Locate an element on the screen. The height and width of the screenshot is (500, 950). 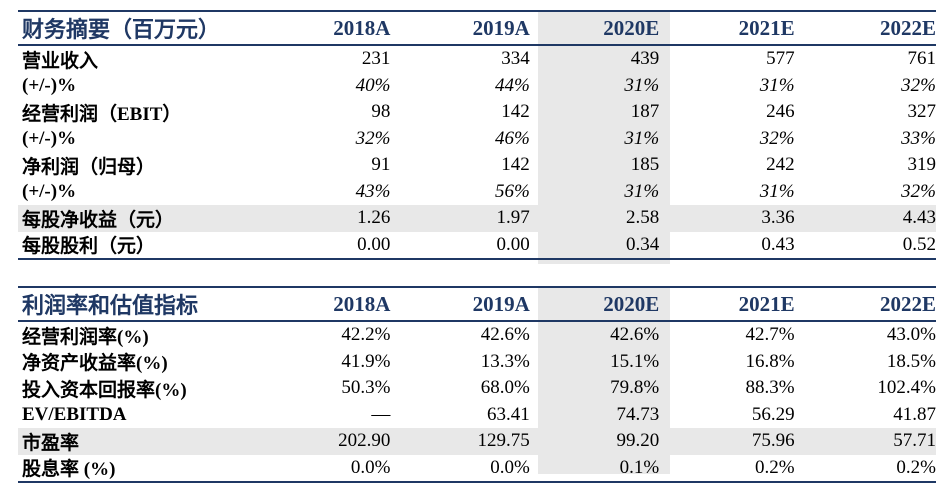
table-row: 每股股利（元） 0.00 0.00 0.34 0.43 0.52 is located at coordinates (477, 246).